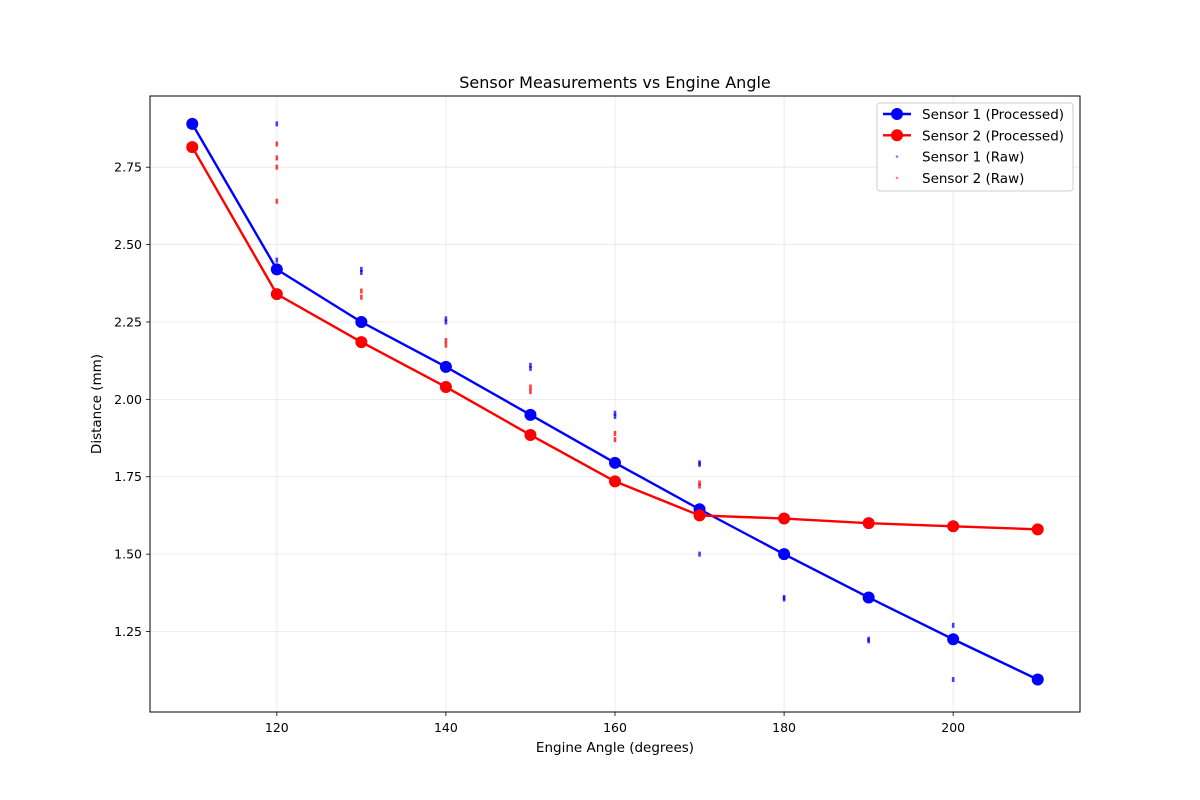  I want to click on legend-label: Sensor 2 (Processed), so click(993, 136).